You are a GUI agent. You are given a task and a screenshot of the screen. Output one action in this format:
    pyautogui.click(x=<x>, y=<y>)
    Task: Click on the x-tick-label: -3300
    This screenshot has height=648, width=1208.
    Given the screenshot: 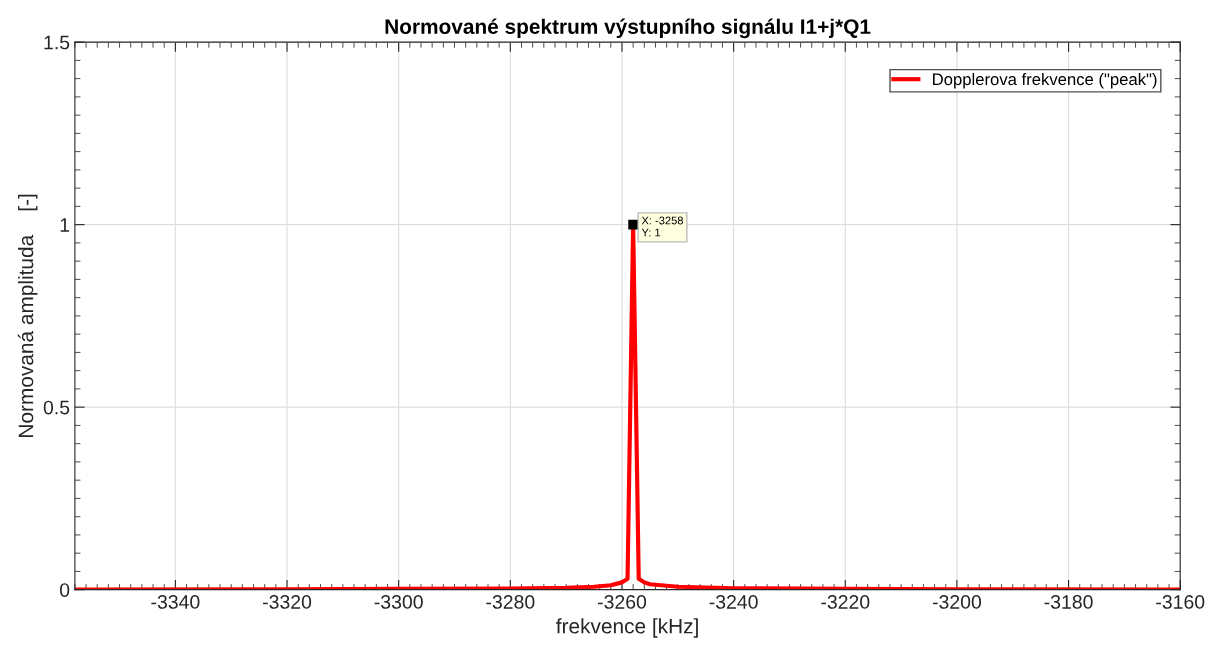 What is the action you would take?
    pyautogui.click(x=398, y=602)
    